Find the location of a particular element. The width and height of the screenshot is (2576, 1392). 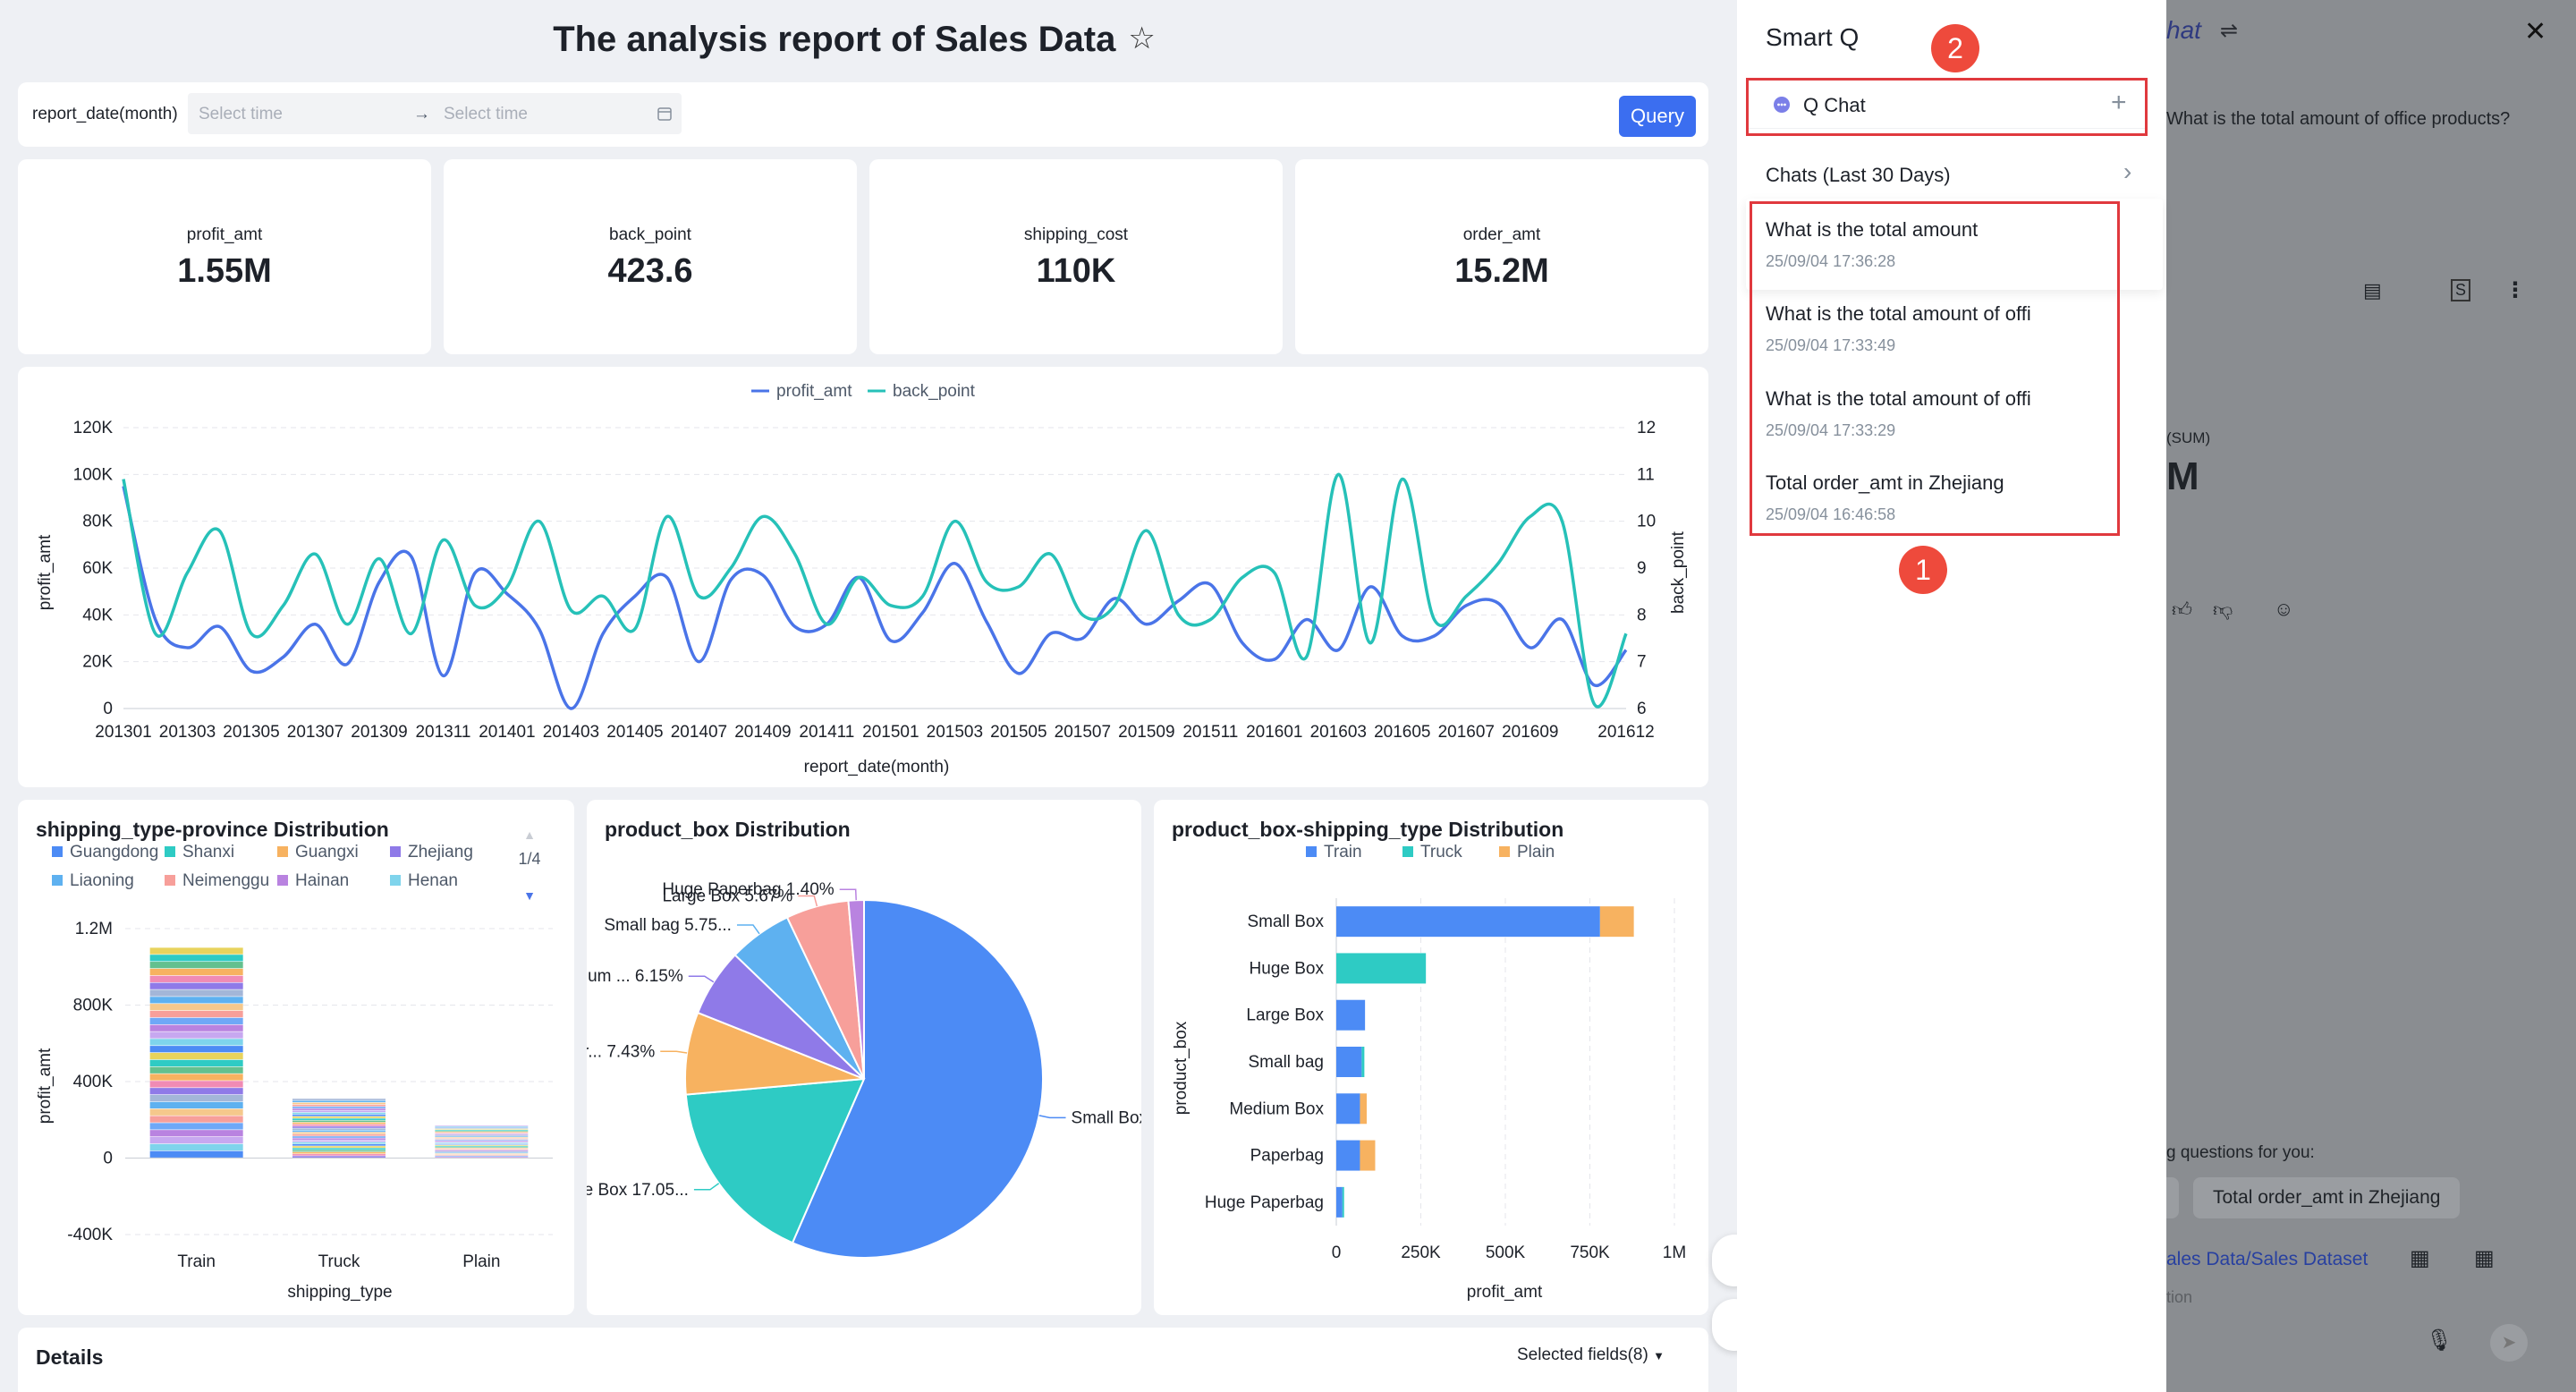

legend-label-profit: profit_amt is located at coordinates (814, 391).